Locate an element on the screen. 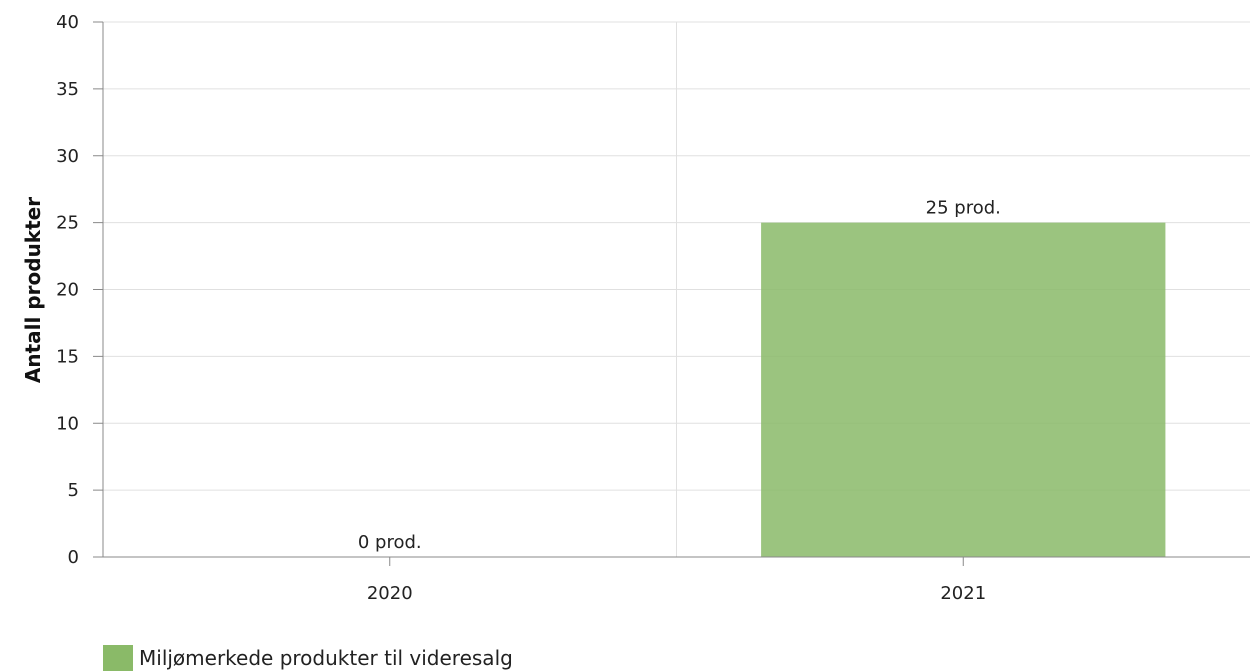  y-tick-label: 0 is located at coordinates (73, 557).